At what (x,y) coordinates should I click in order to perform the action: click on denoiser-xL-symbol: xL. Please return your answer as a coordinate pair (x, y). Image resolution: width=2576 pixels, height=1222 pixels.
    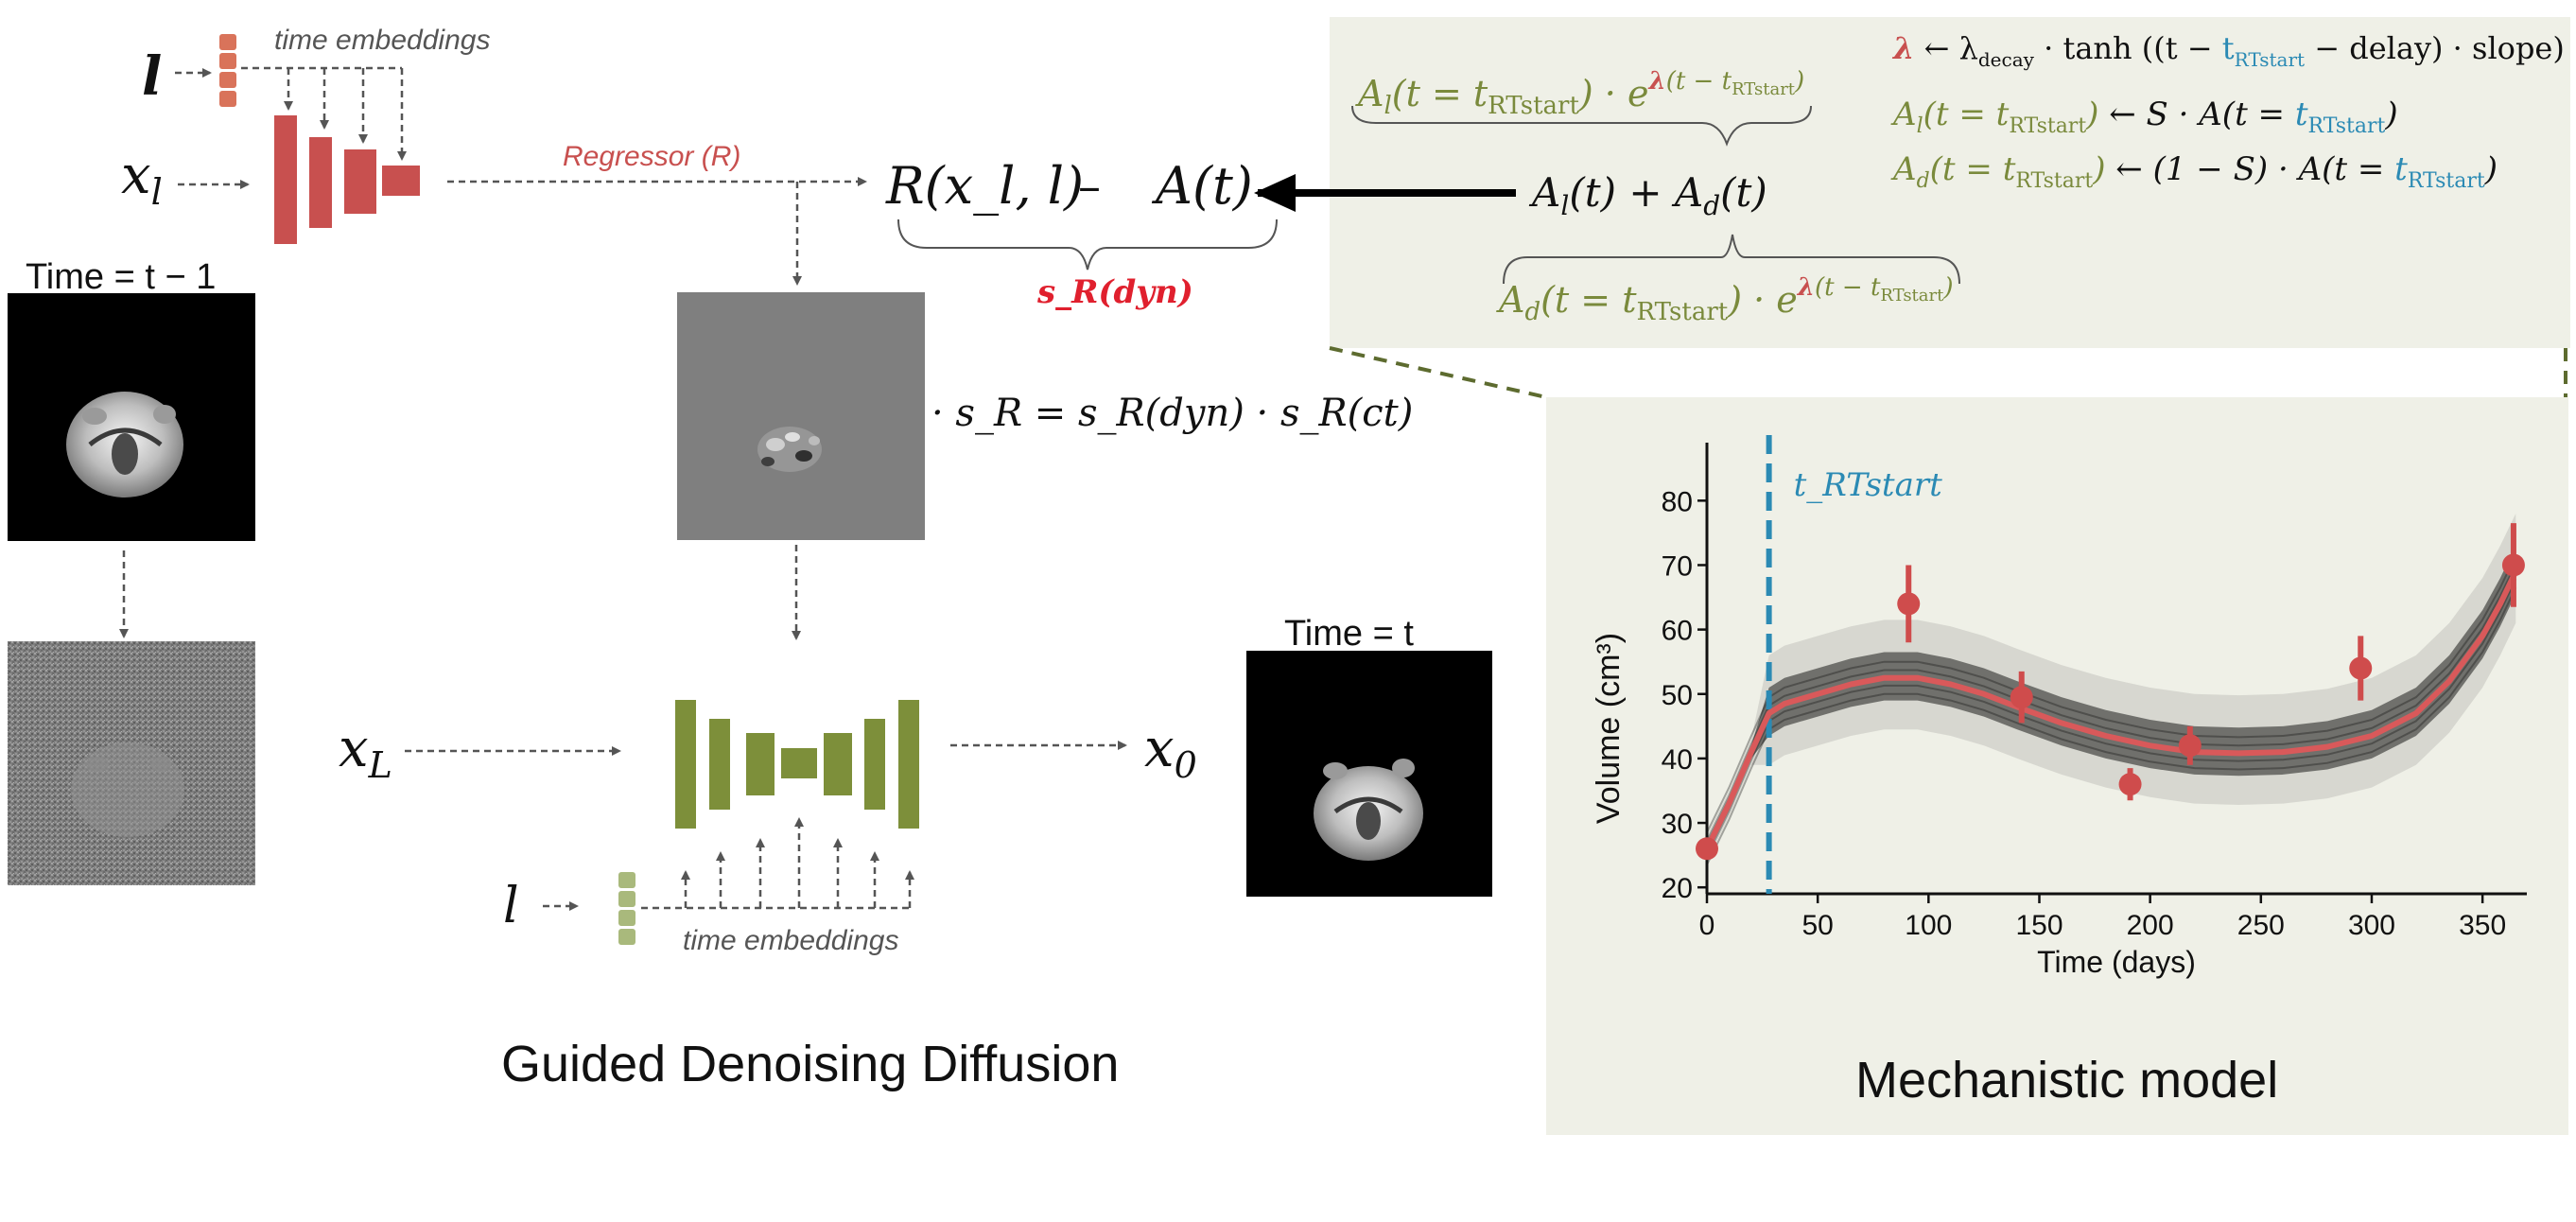
    Looking at the image, I should click on (365, 752).